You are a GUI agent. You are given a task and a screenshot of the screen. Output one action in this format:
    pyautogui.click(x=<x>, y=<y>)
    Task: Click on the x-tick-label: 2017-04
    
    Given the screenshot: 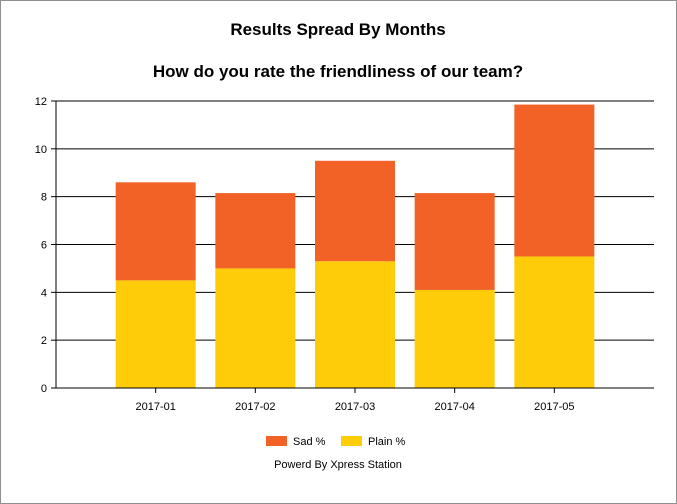 What is the action you would take?
    pyautogui.click(x=454, y=407)
    